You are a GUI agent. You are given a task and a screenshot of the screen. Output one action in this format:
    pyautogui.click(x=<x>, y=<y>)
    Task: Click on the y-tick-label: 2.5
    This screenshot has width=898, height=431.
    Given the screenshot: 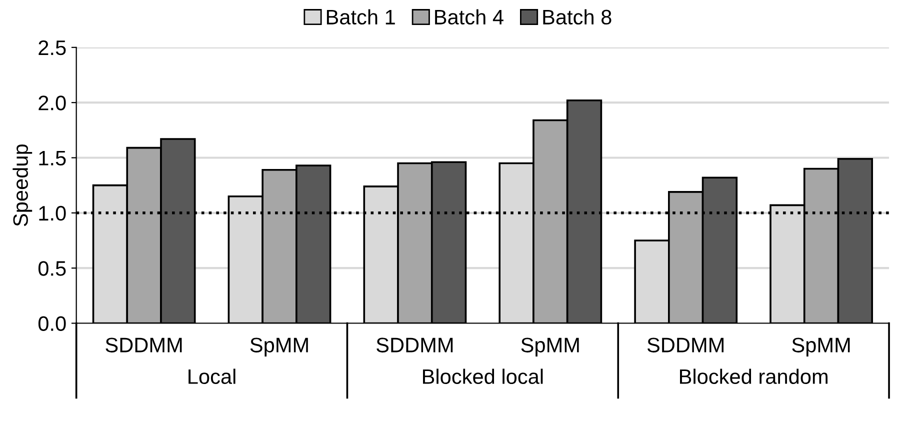 What is the action you would take?
    pyautogui.click(x=52, y=48)
    